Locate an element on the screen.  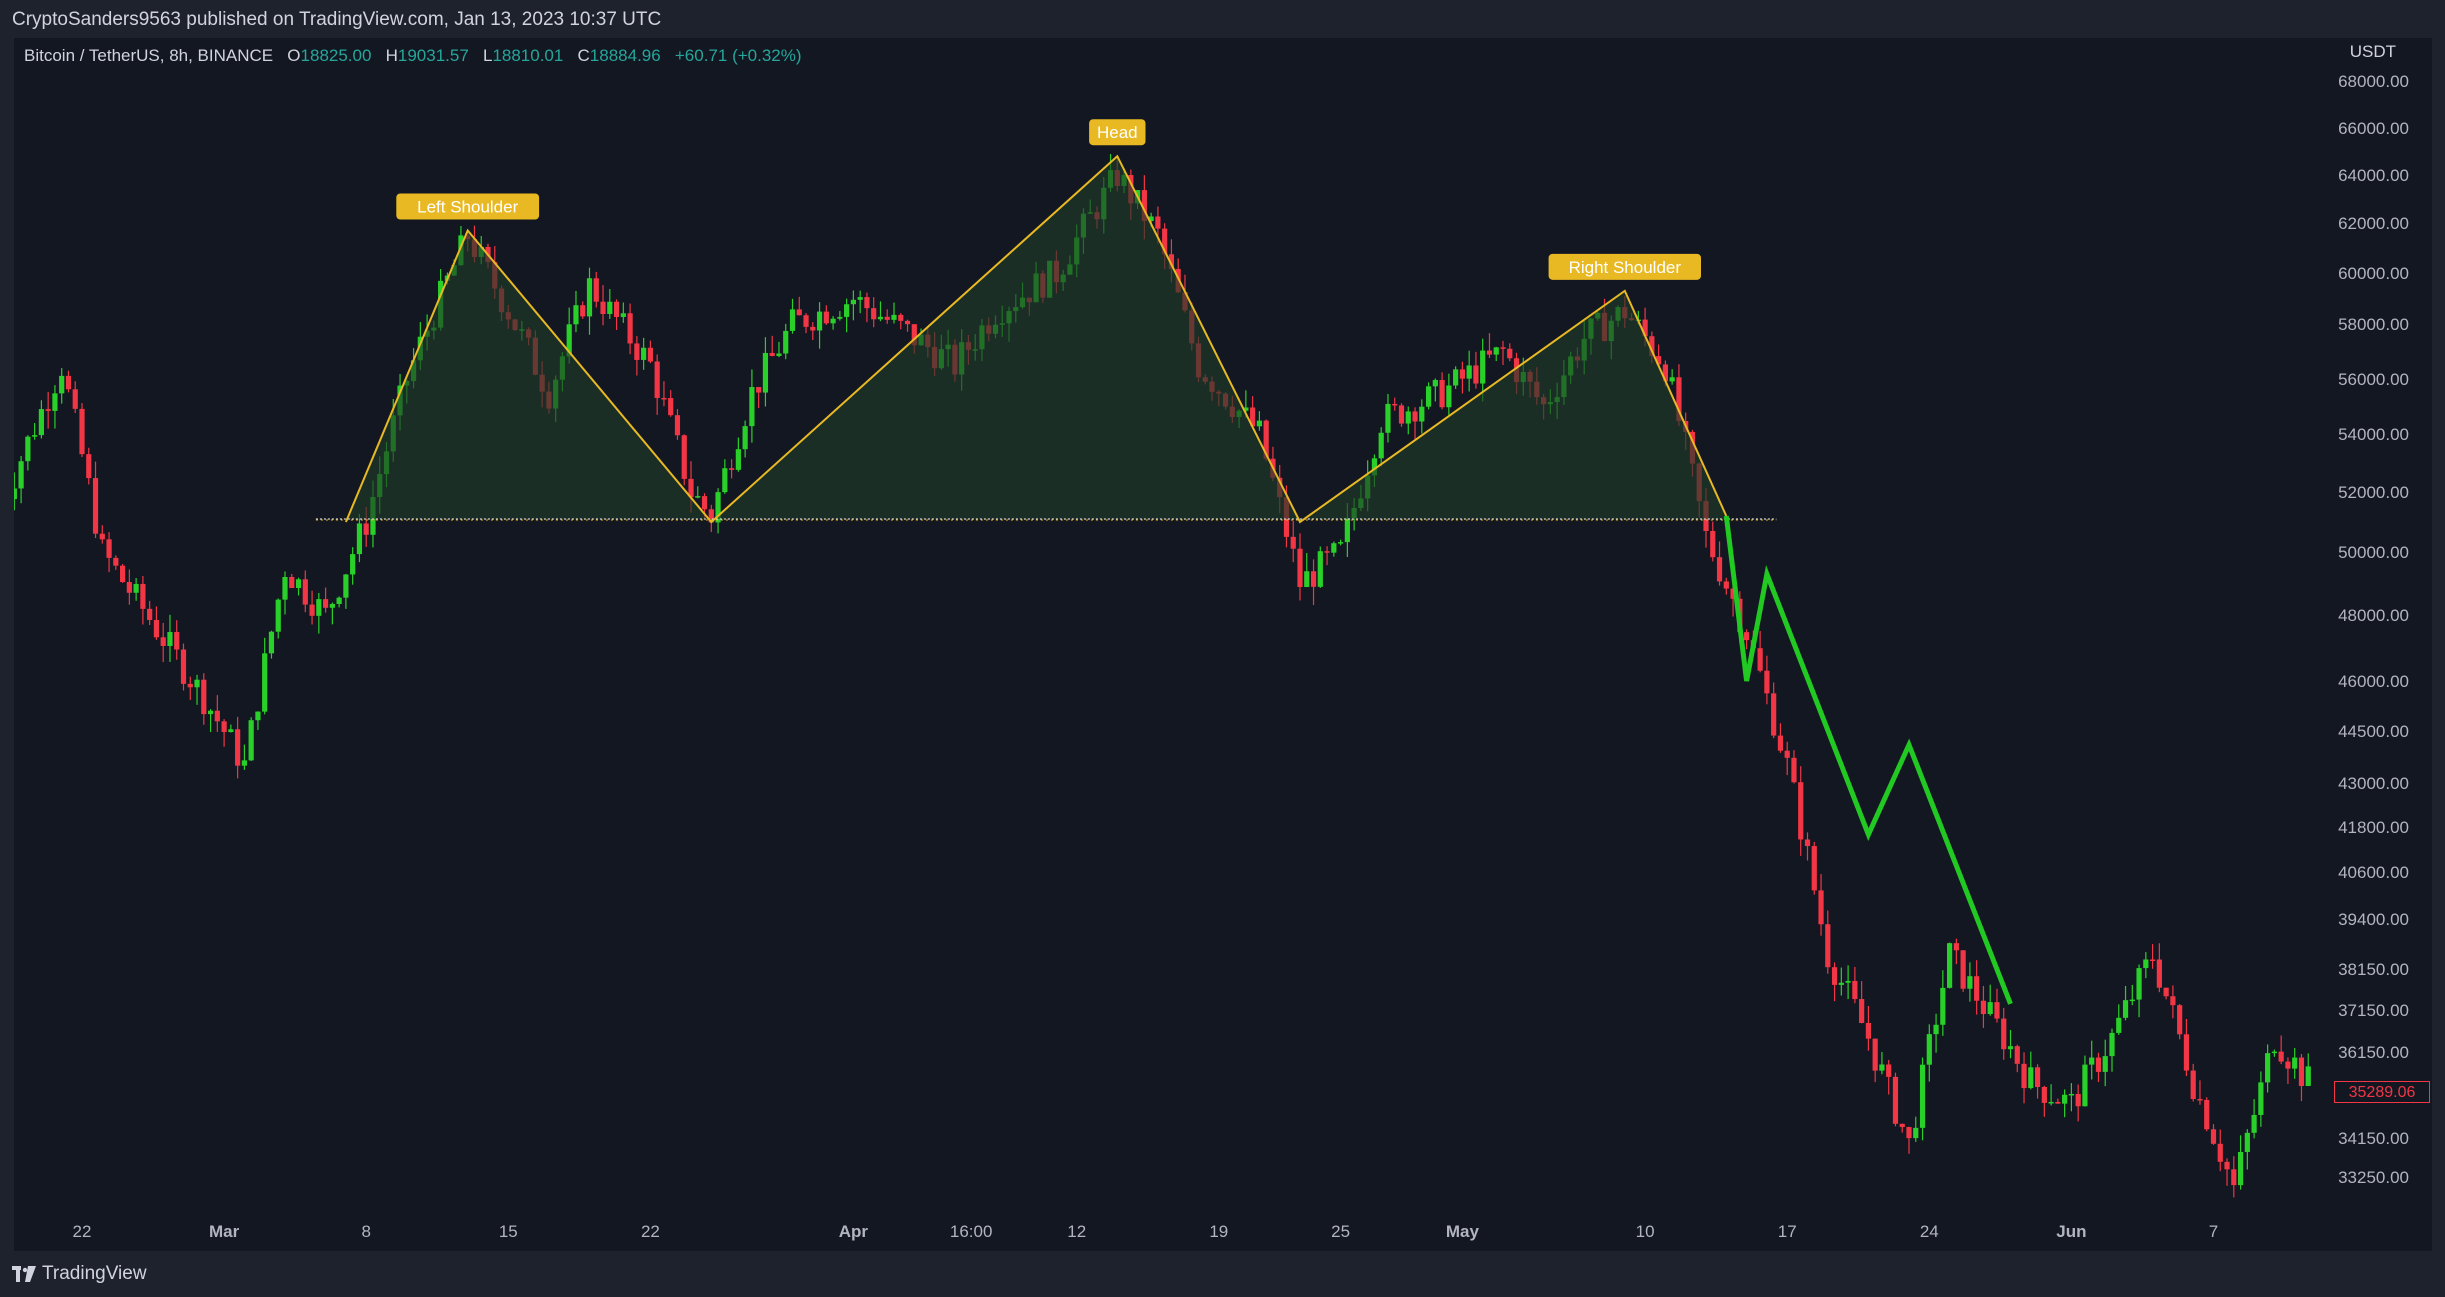
brand-label: TradingView is located at coordinates (94, 1273).